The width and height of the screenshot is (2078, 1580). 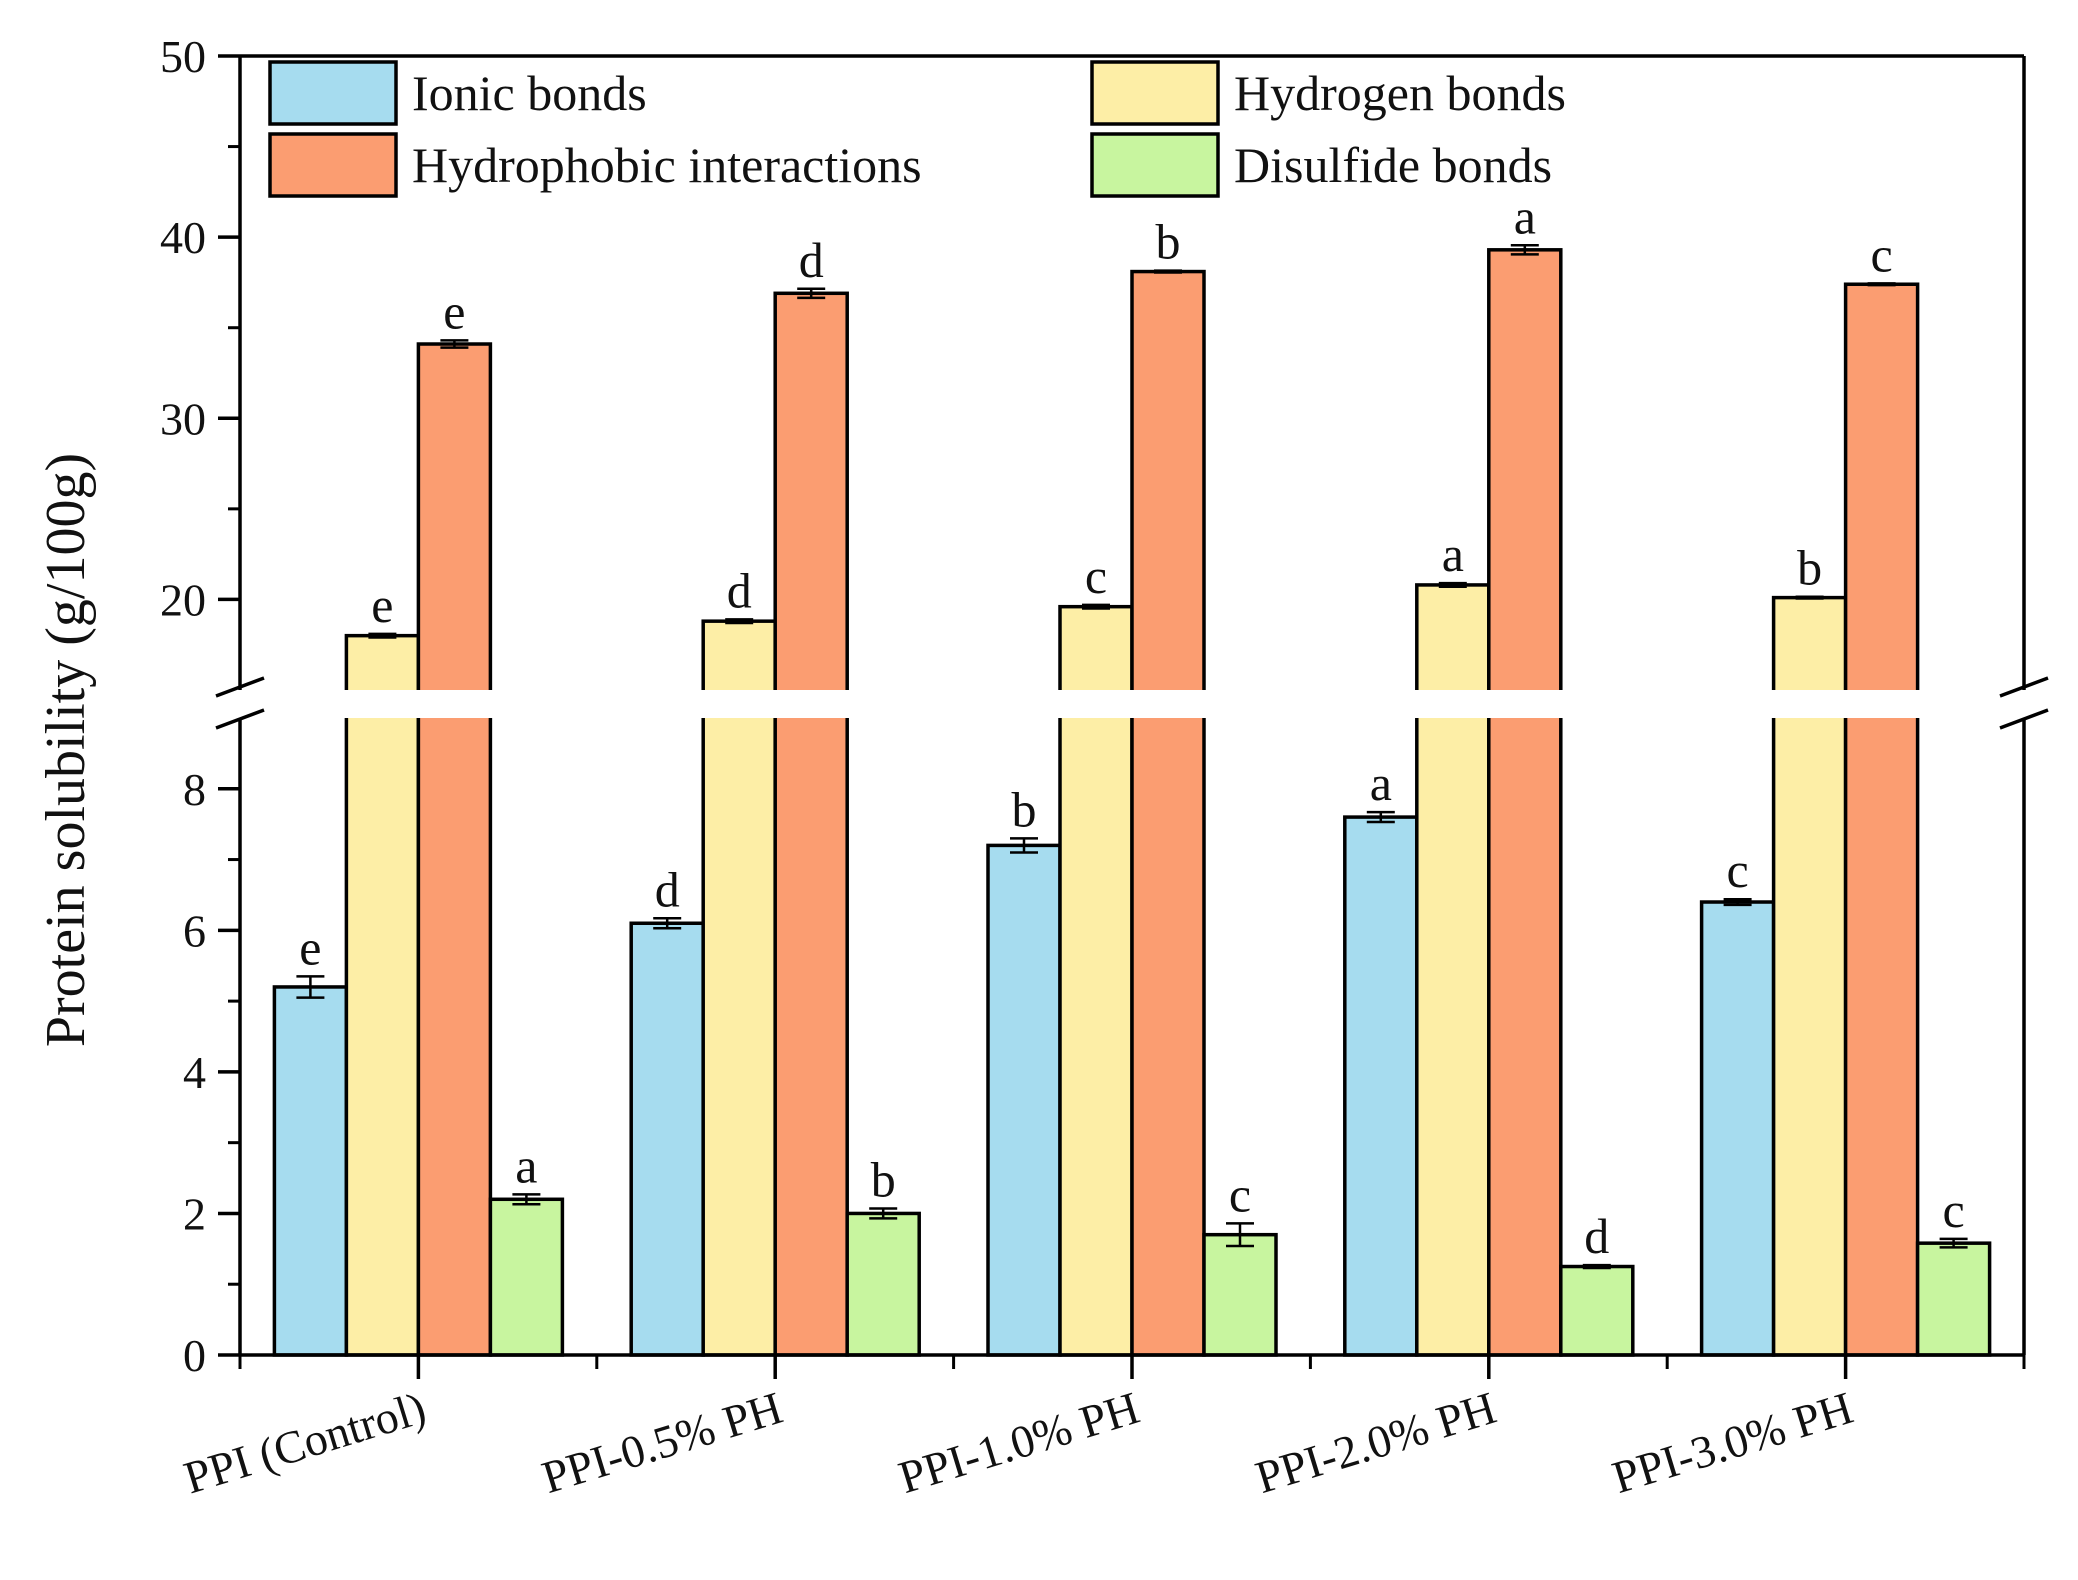 I want to click on axis-break-gap, so click(x=1132, y=704).